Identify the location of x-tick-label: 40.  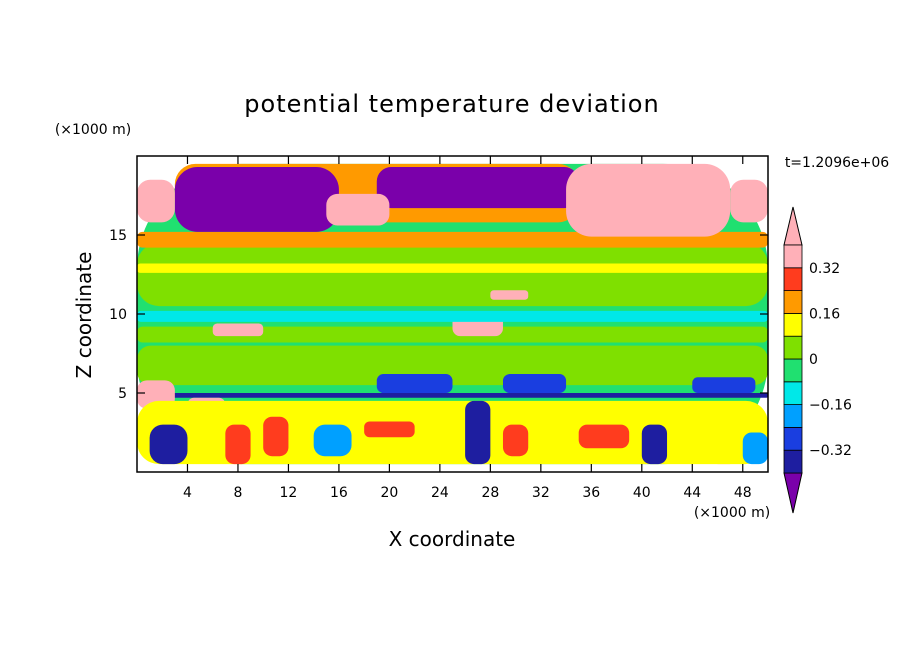
(642, 493).